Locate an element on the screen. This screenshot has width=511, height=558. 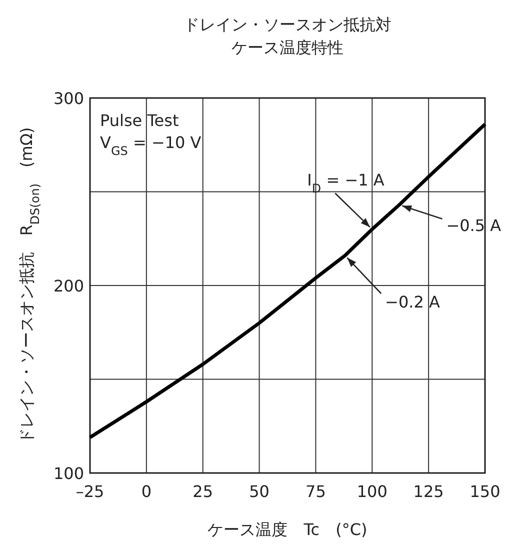
y-tick-label: 300 is located at coordinates (68, 98).